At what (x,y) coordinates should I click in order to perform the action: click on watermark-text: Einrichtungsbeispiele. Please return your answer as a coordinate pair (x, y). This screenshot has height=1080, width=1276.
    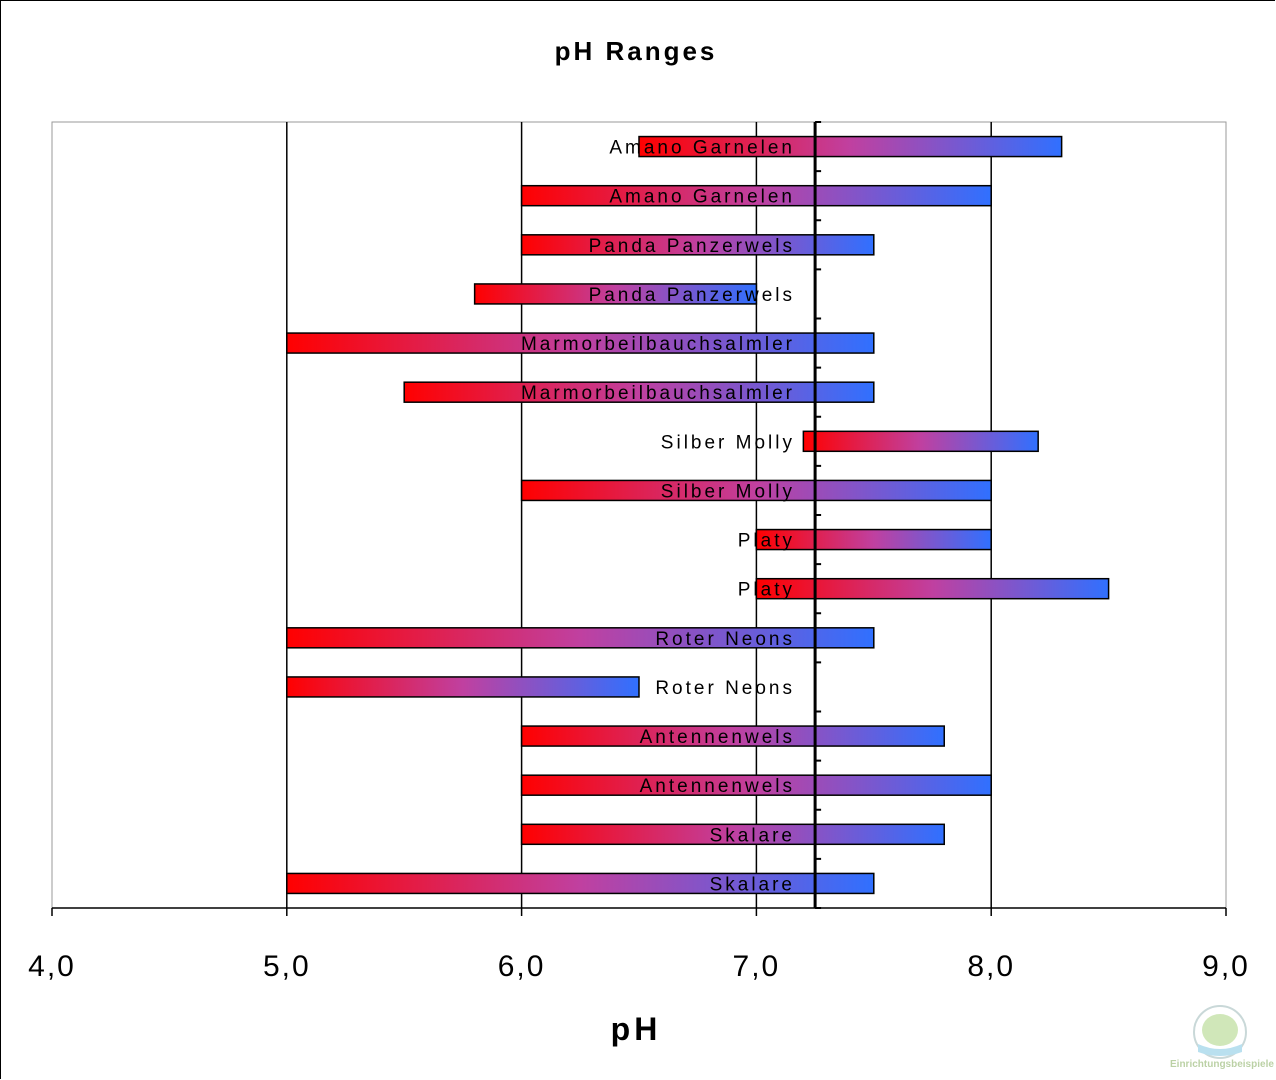
    Looking at the image, I should click on (1222, 1064).